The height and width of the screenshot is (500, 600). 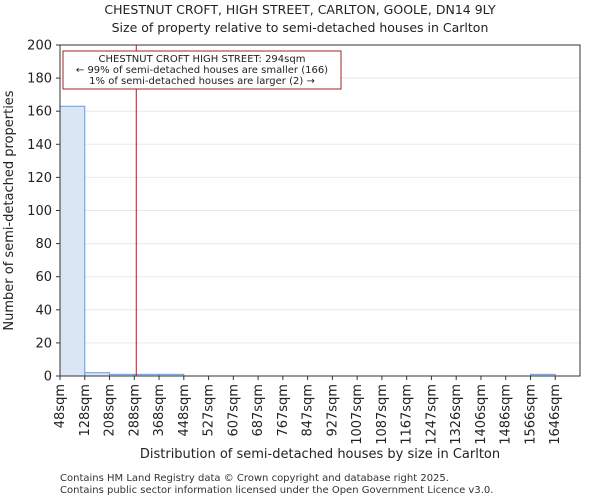 What do you see at coordinates (209, 410) in the screenshot?
I see `x-tick-label: 527sqm` at bounding box center [209, 410].